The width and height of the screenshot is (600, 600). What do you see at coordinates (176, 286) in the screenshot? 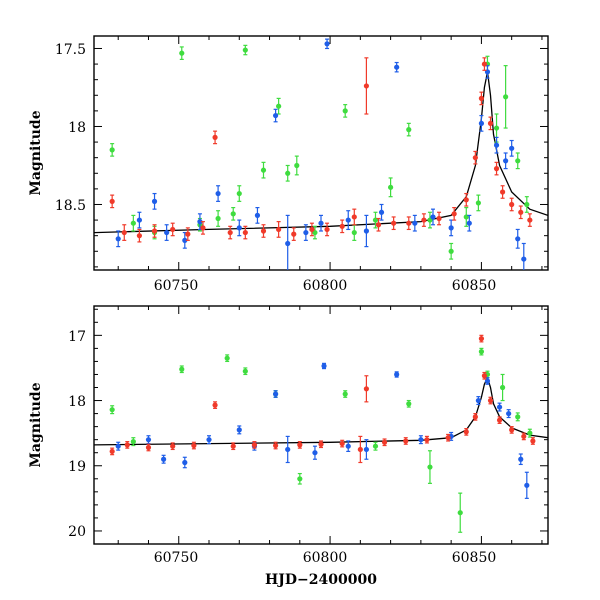
I see `top-x-tick-label: 60750` at bounding box center [176, 286].